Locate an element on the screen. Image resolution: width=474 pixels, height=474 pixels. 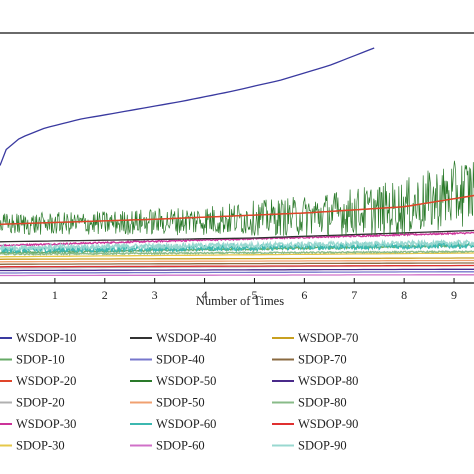
legend-label-sdop-10: SDOP-10 is located at coordinates (40, 360).